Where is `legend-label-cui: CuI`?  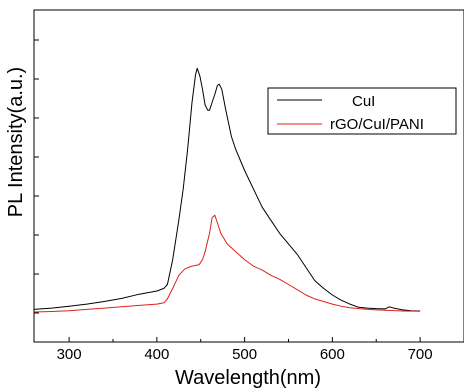
legend-label-cui: CuI is located at coordinates (363, 101).